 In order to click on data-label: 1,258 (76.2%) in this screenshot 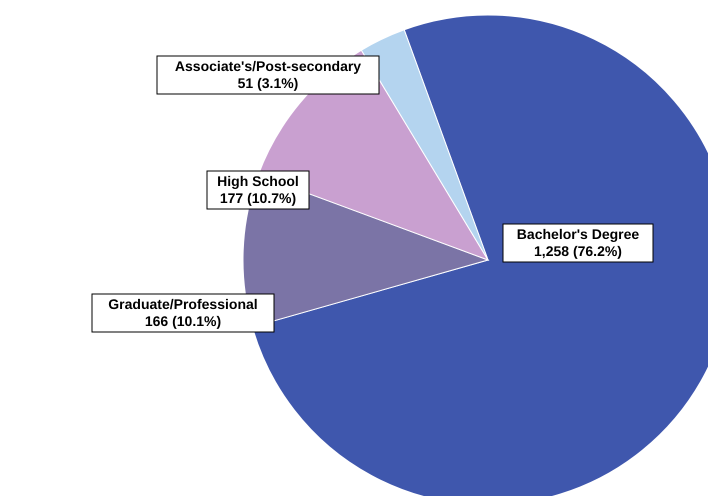, I will do `click(578, 251)`.